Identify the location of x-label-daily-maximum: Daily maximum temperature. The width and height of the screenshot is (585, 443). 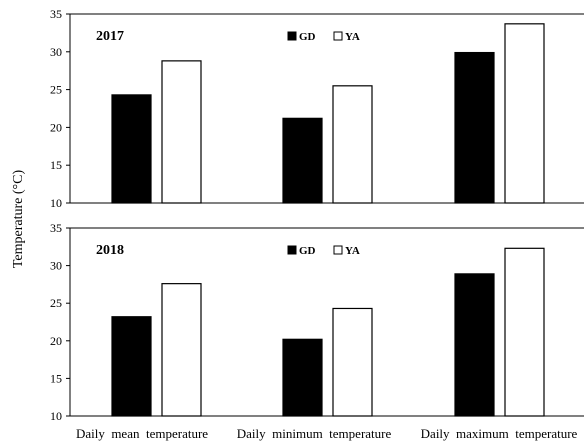
(499, 433).